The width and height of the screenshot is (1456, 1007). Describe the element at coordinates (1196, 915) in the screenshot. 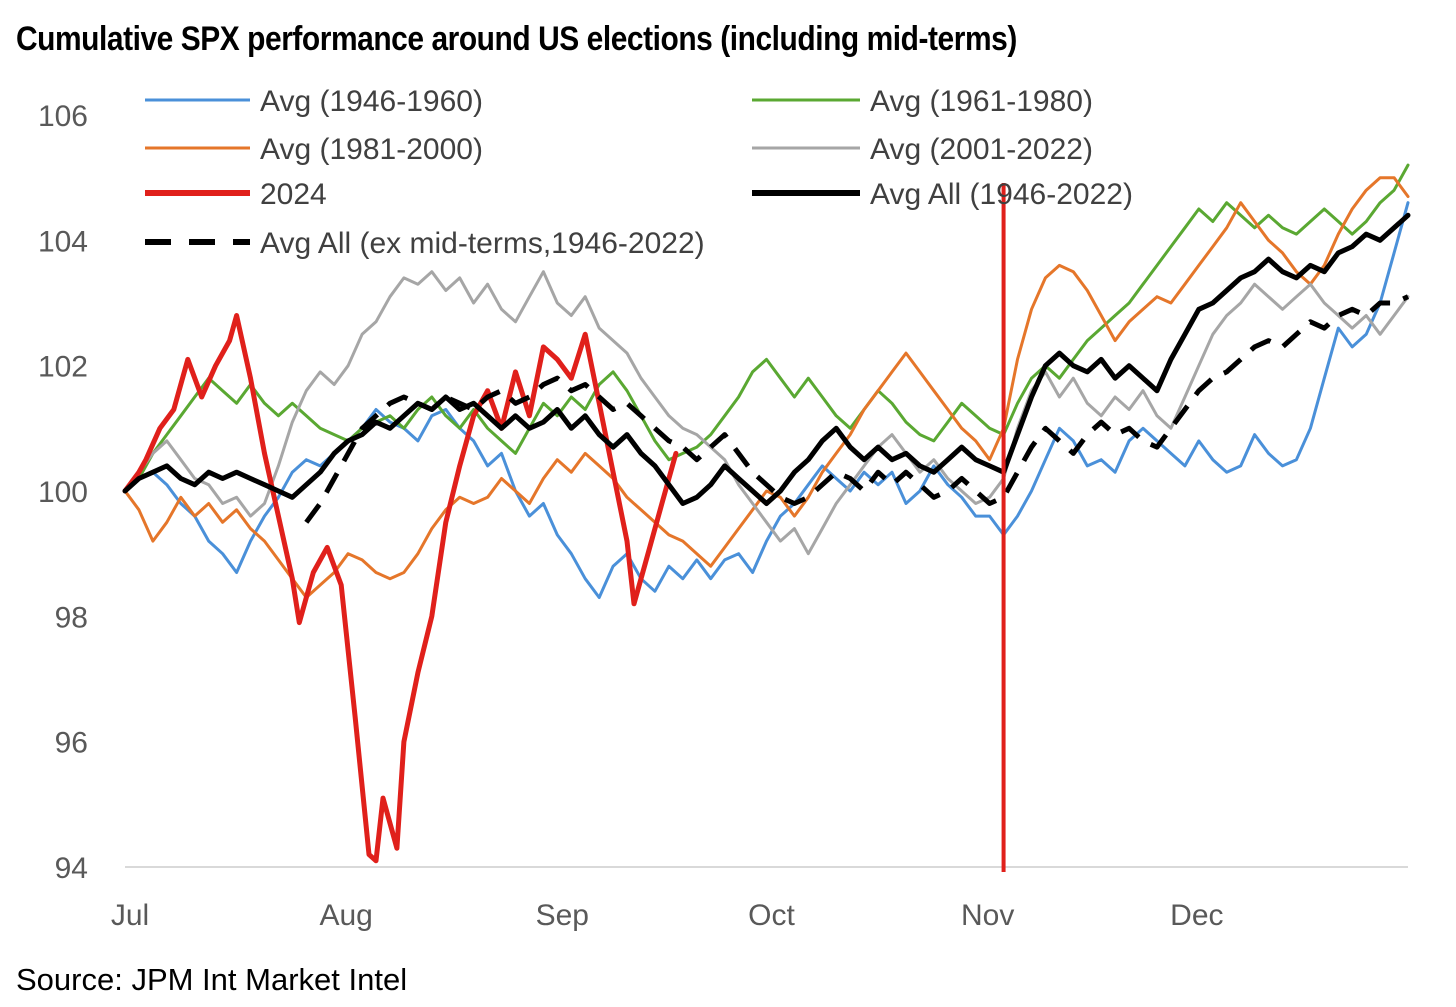

I see `x-tick-label: Dec` at that location.